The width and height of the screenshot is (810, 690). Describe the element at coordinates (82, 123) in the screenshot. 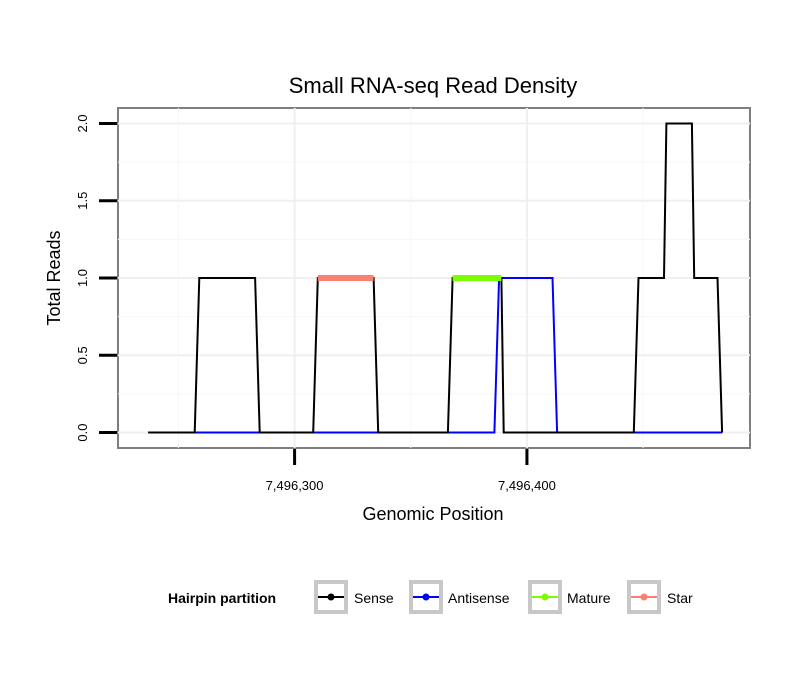

I see `y-tick-label: 2.0` at that location.